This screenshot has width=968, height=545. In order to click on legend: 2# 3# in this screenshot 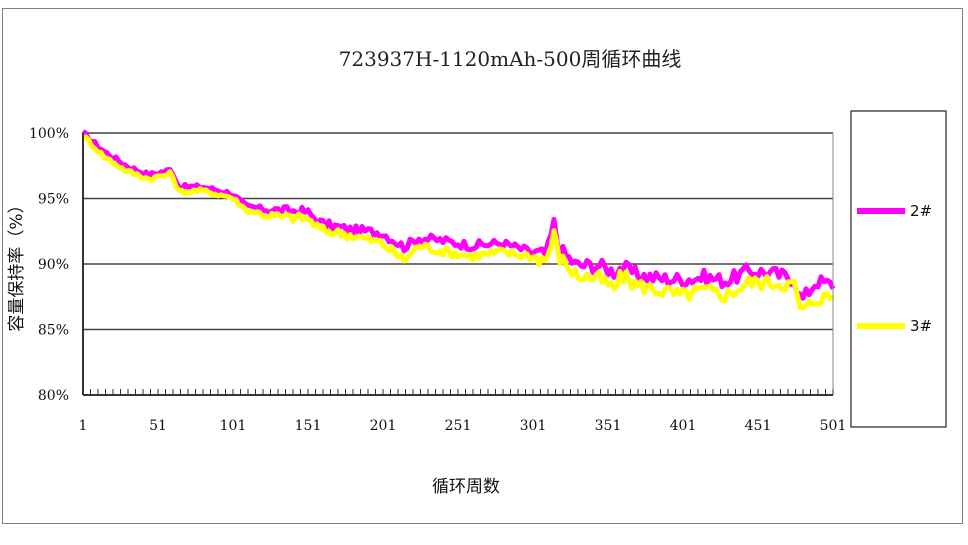, I will do `click(898, 269)`.